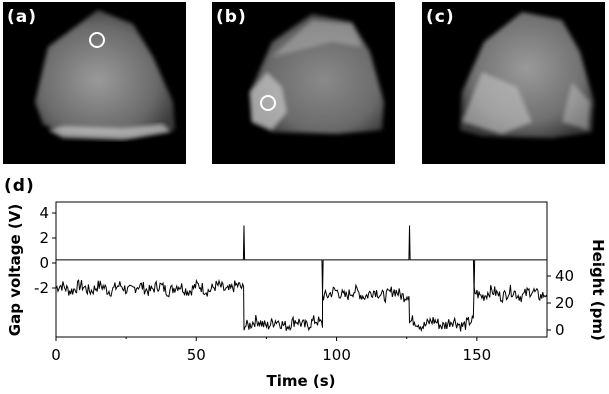 This screenshot has width=609, height=394. Describe the element at coordinates (56, 355) in the screenshot. I see `x-tick-label: 0` at that location.